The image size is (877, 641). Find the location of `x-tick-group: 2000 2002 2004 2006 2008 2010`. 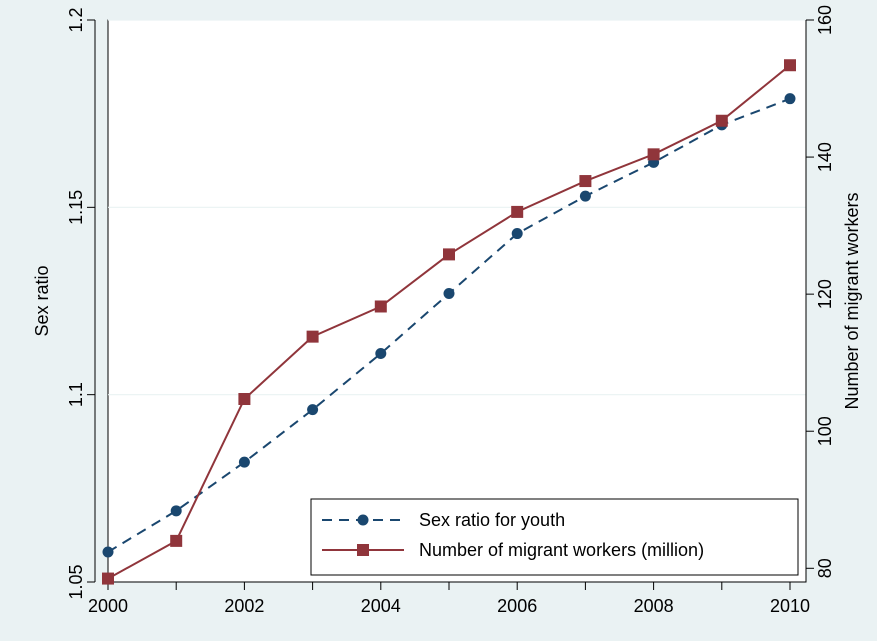

x-tick-group: 2000 2002 2004 2006 2008 2010 is located at coordinates (449, 599).